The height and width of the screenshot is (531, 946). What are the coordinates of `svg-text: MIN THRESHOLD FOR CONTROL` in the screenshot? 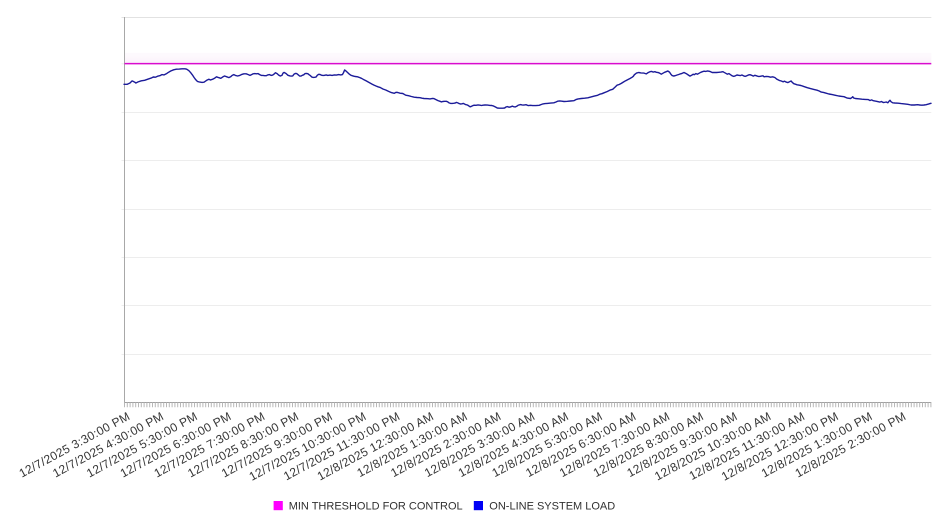 It's located at (376, 507).